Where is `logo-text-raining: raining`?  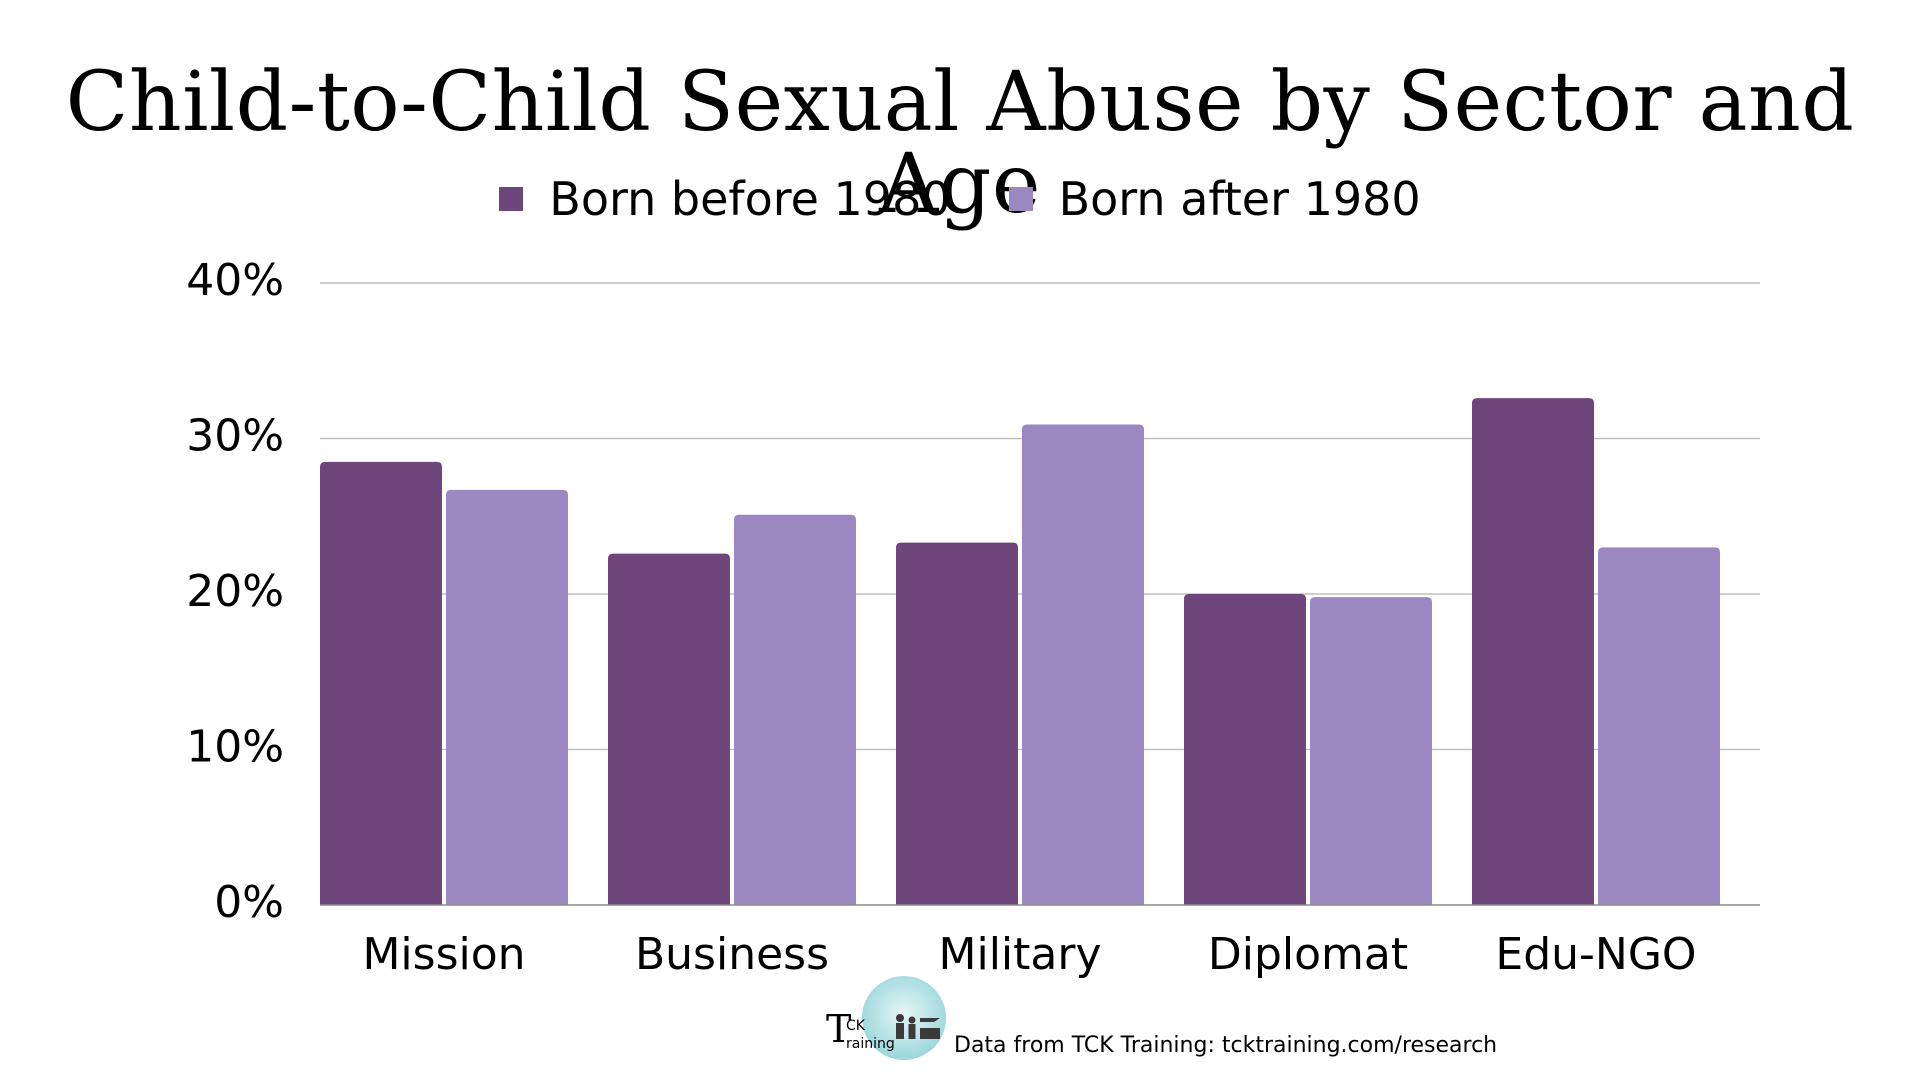
logo-text-raining: raining is located at coordinates (870, 1044).